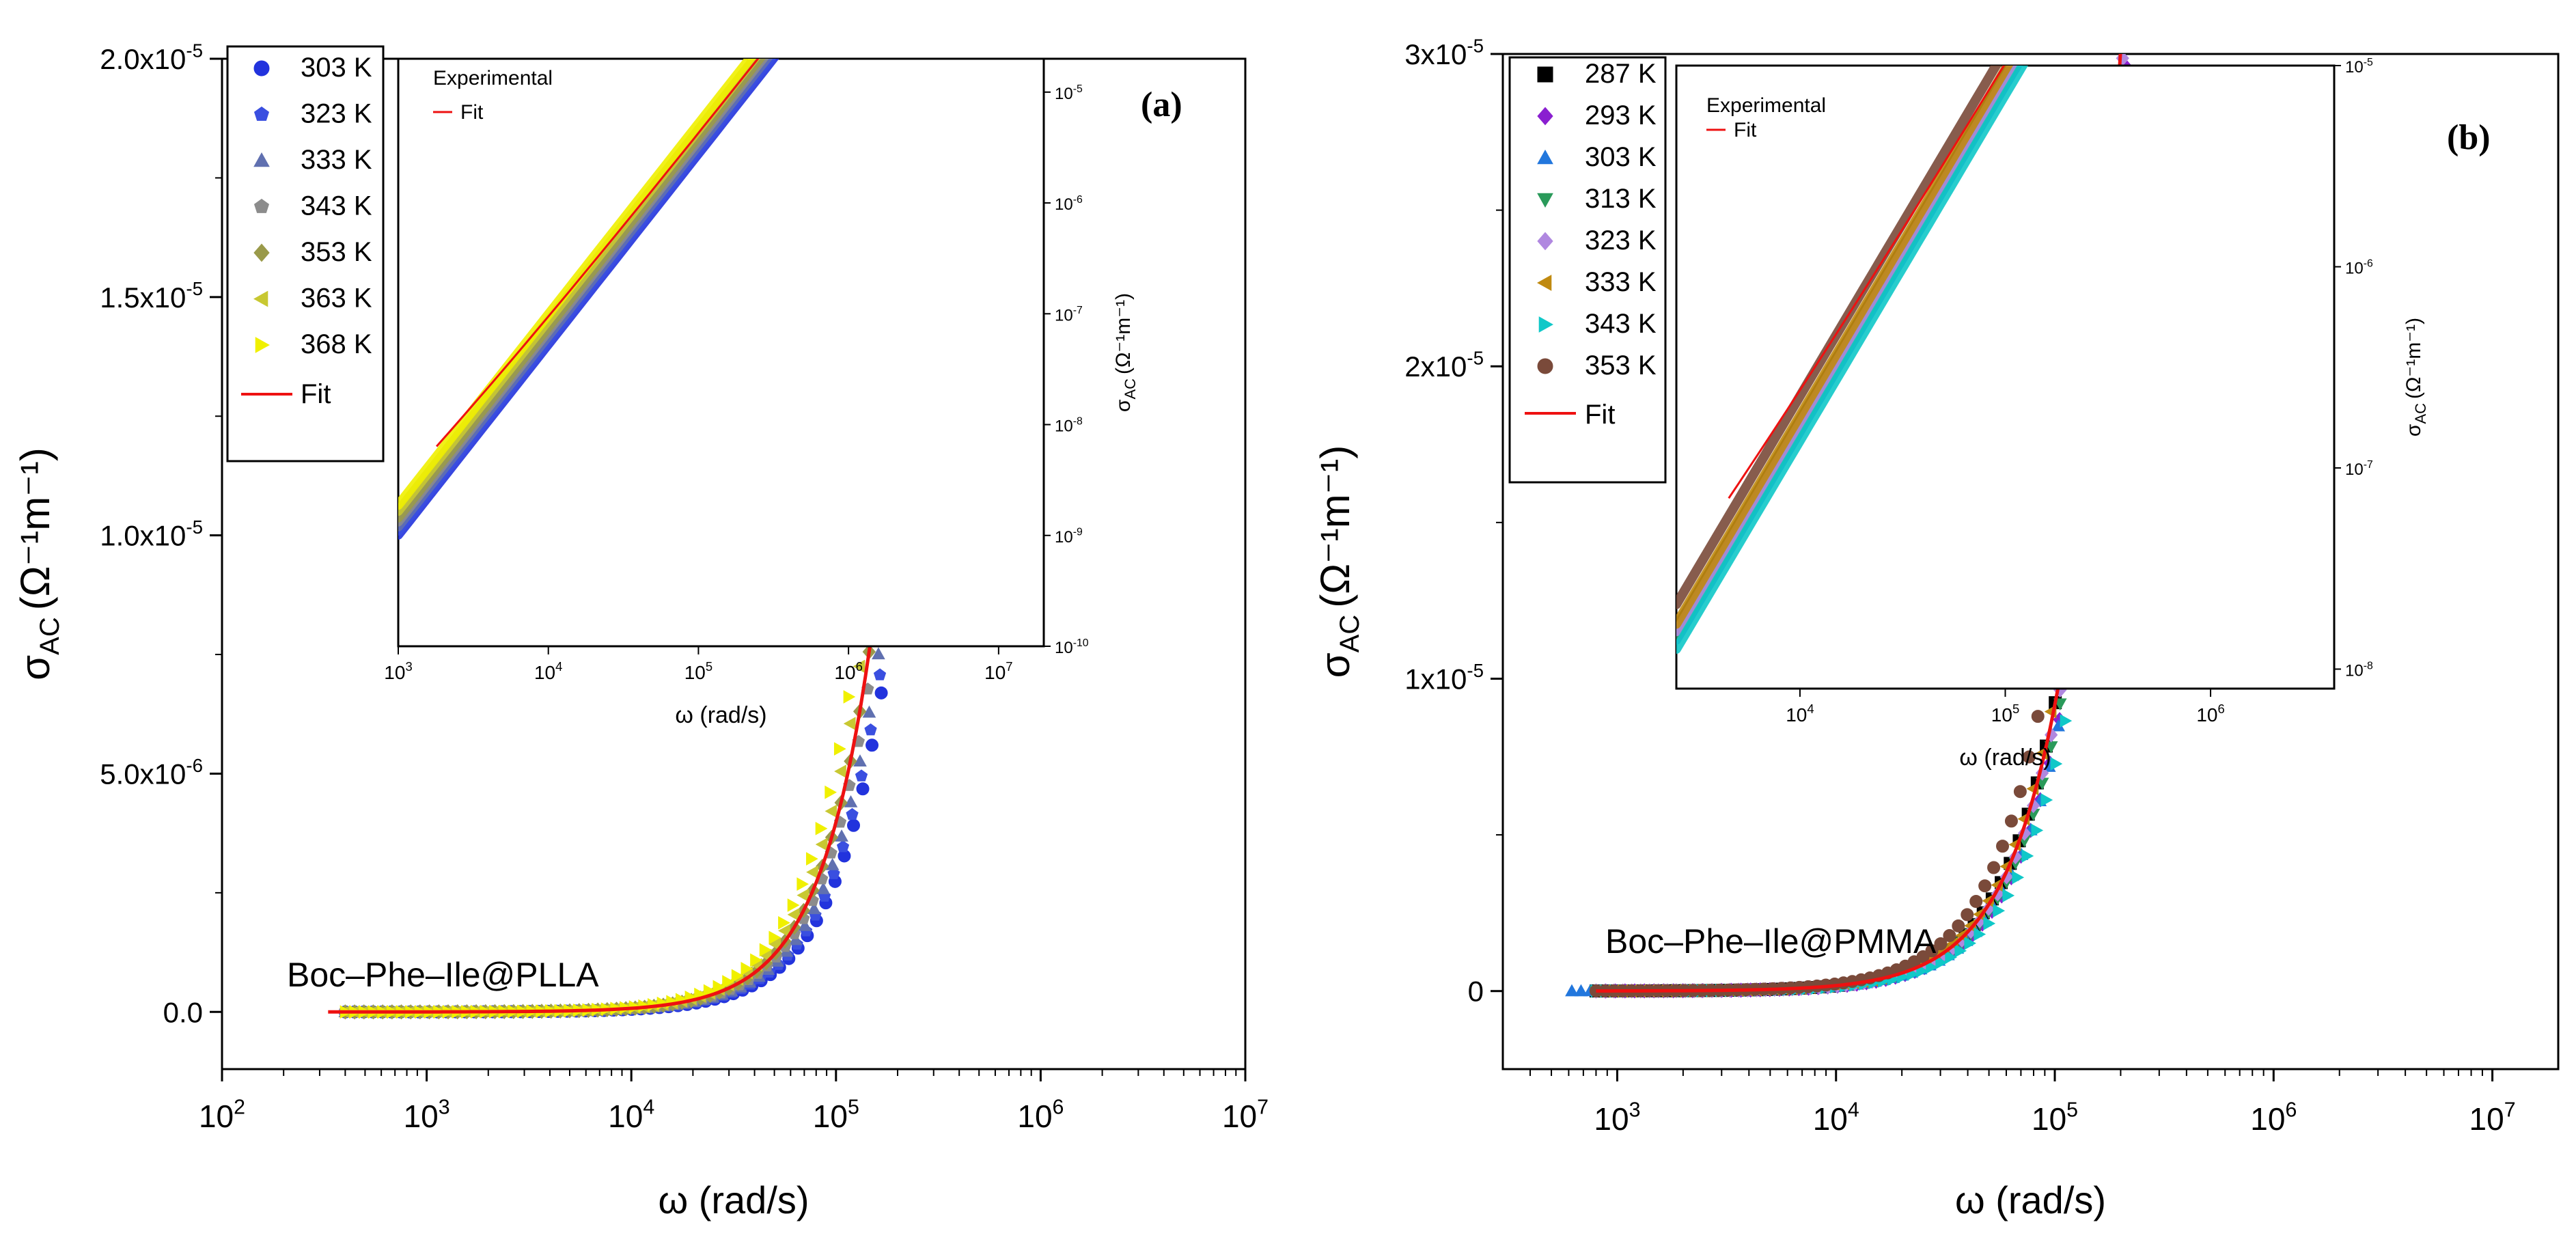 This screenshot has width=2576, height=1244. What do you see at coordinates (183, 1012) in the screenshot?
I see `y-tick-label-base: 0.0` at bounding box center [183, 1012].